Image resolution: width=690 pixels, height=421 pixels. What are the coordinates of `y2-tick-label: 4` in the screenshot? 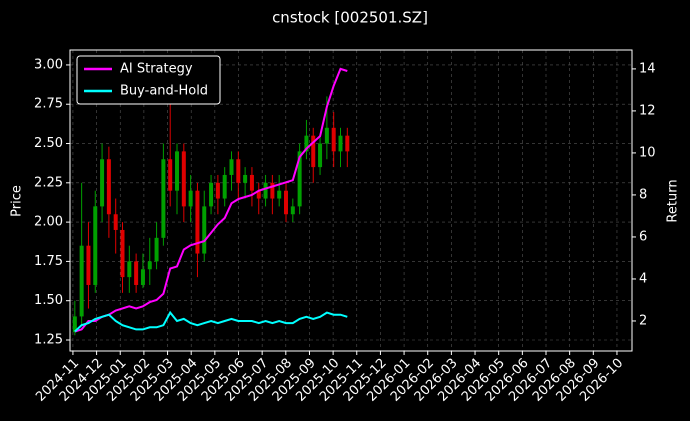 It's located at (643, 278).